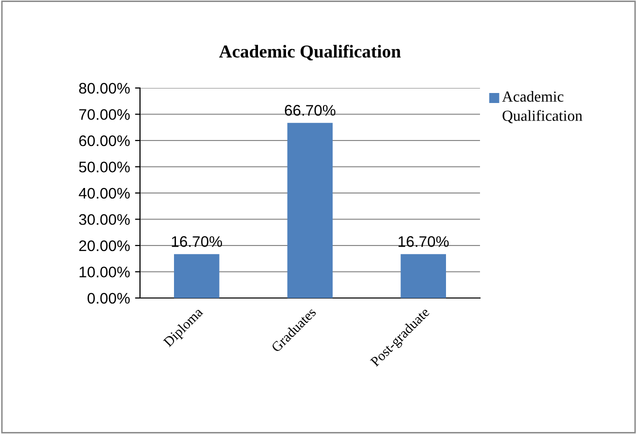 This screenshot has height=434, width=637. What do you see at coordinates (104, 114) in the screenshot?
I see `y-tick-label: 70.00%` at bounding box center [104, 114].